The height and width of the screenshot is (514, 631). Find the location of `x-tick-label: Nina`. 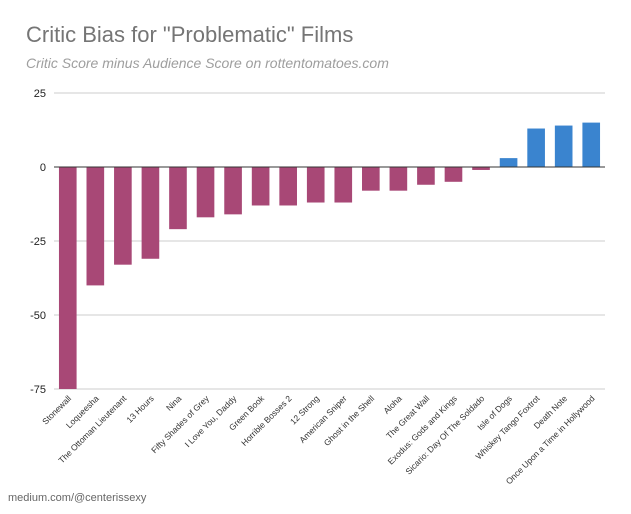

x-tick-label: Nina is located at coordinates (174, 403).